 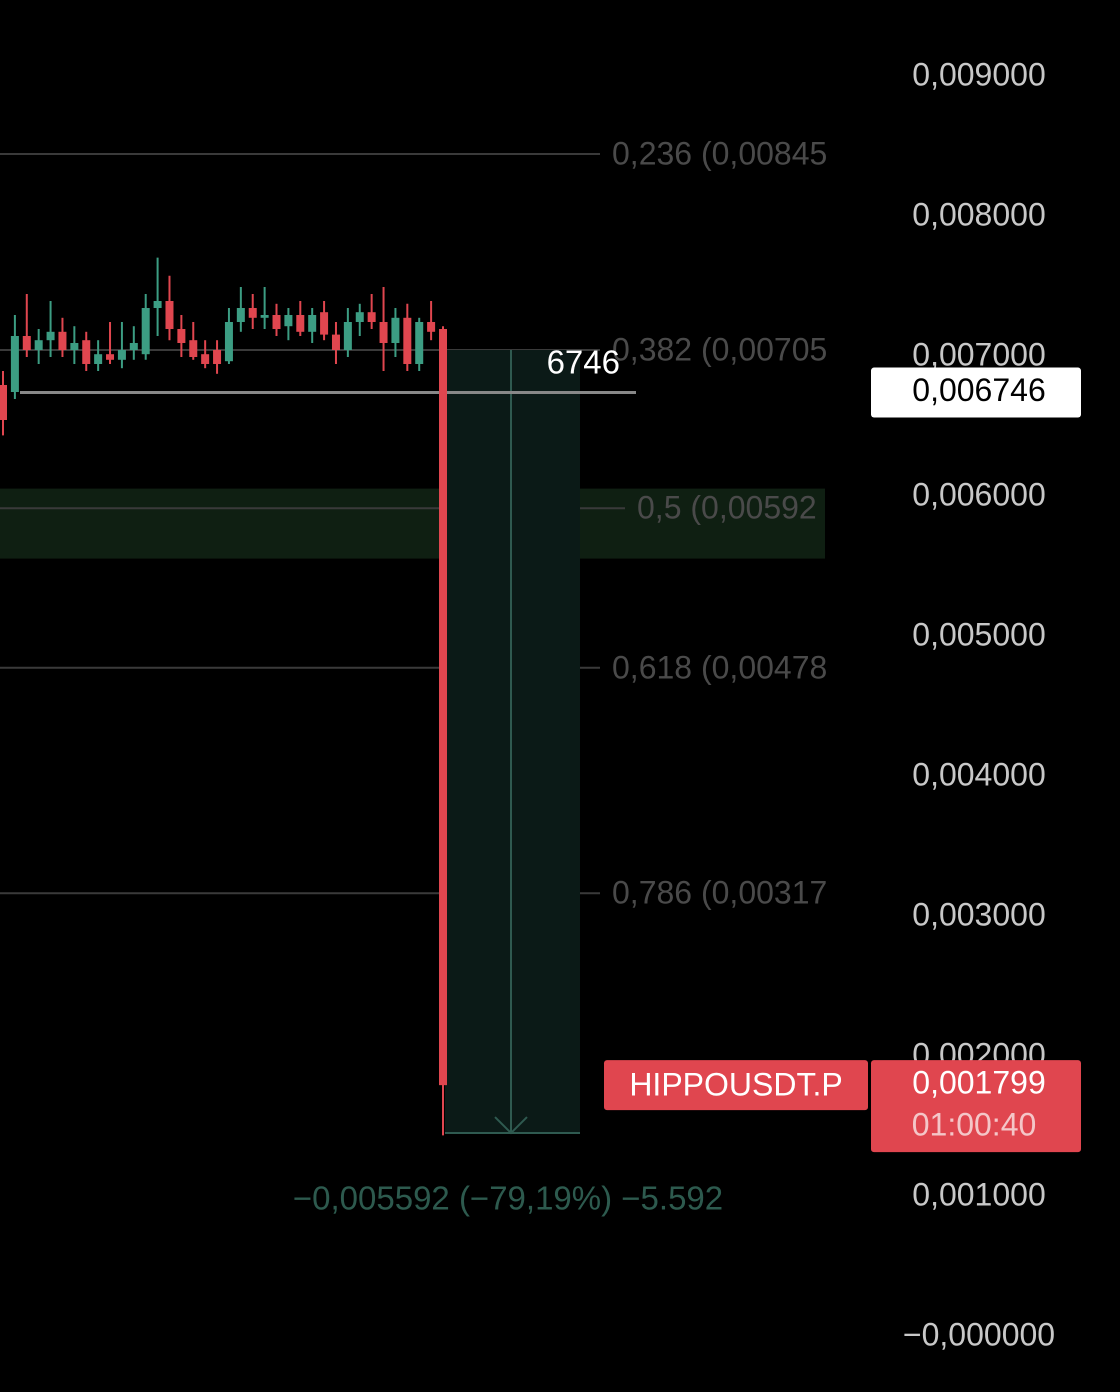 What do you see at coordinates (978, 1194) in the screenshot?
I see `y-tick-label: 0,001000` at bounding box center [978, 1194].